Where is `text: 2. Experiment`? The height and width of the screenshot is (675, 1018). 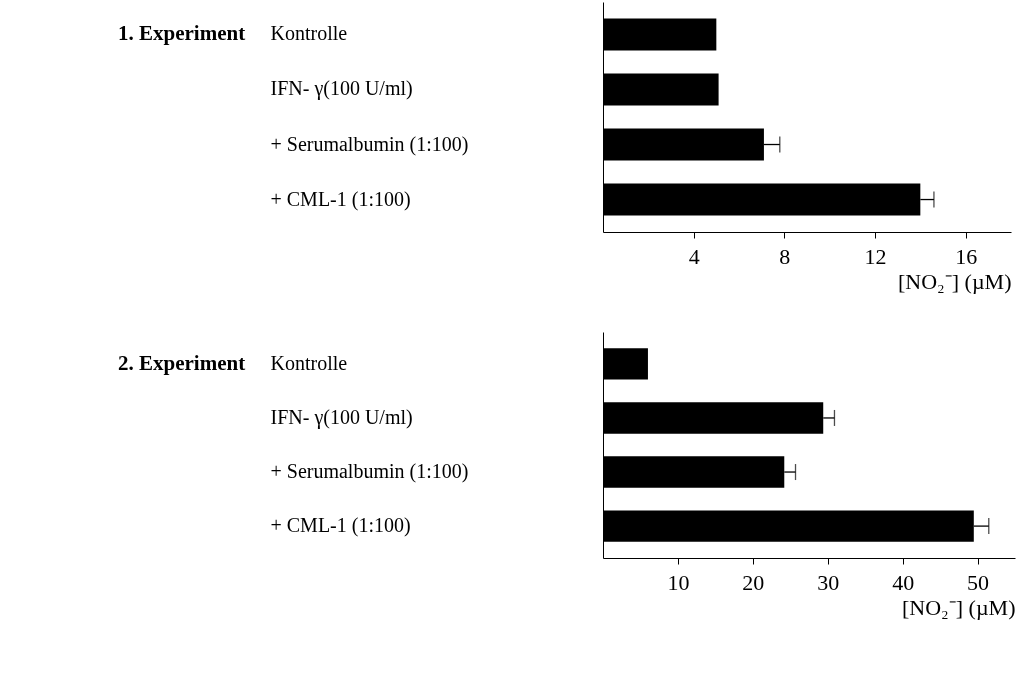
text: 2. Experiment is located at coordinates (182, 362).